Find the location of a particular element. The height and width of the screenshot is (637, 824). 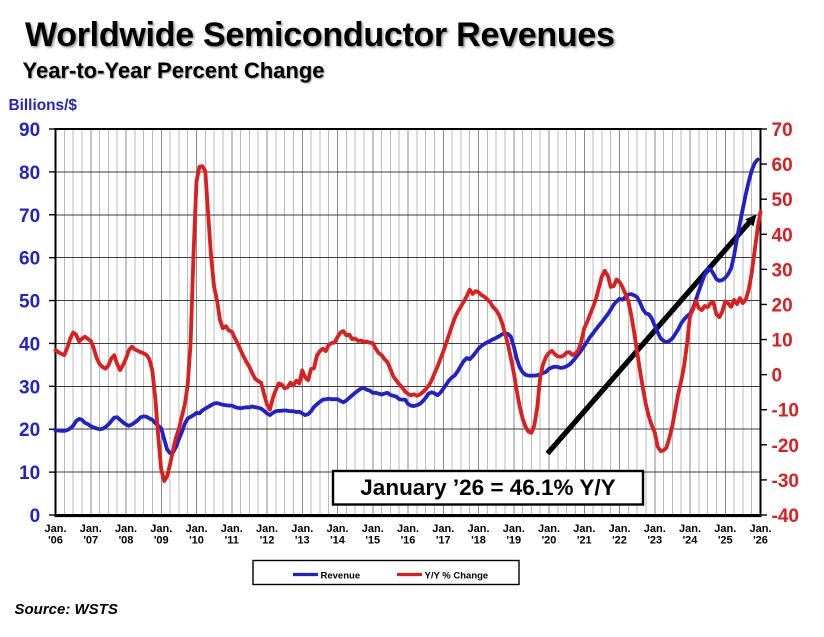

svg-text: '13 is located at coordinates (302, 541).